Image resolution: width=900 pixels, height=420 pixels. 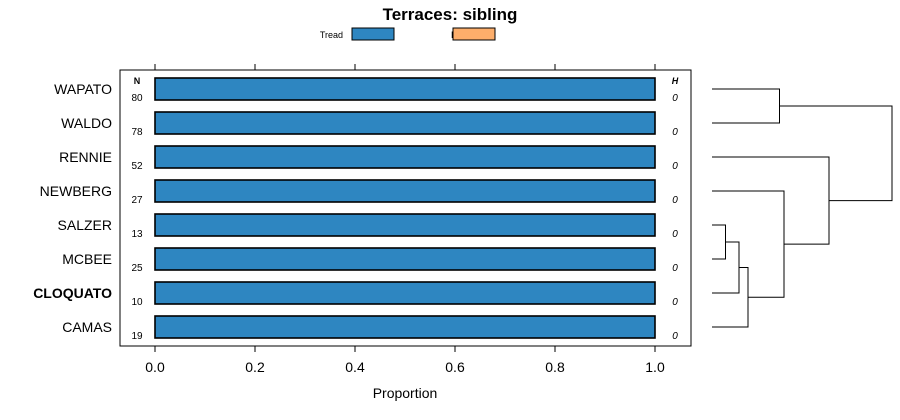 I want to click on category-label: CAMAS, so click(x=87, y=327).